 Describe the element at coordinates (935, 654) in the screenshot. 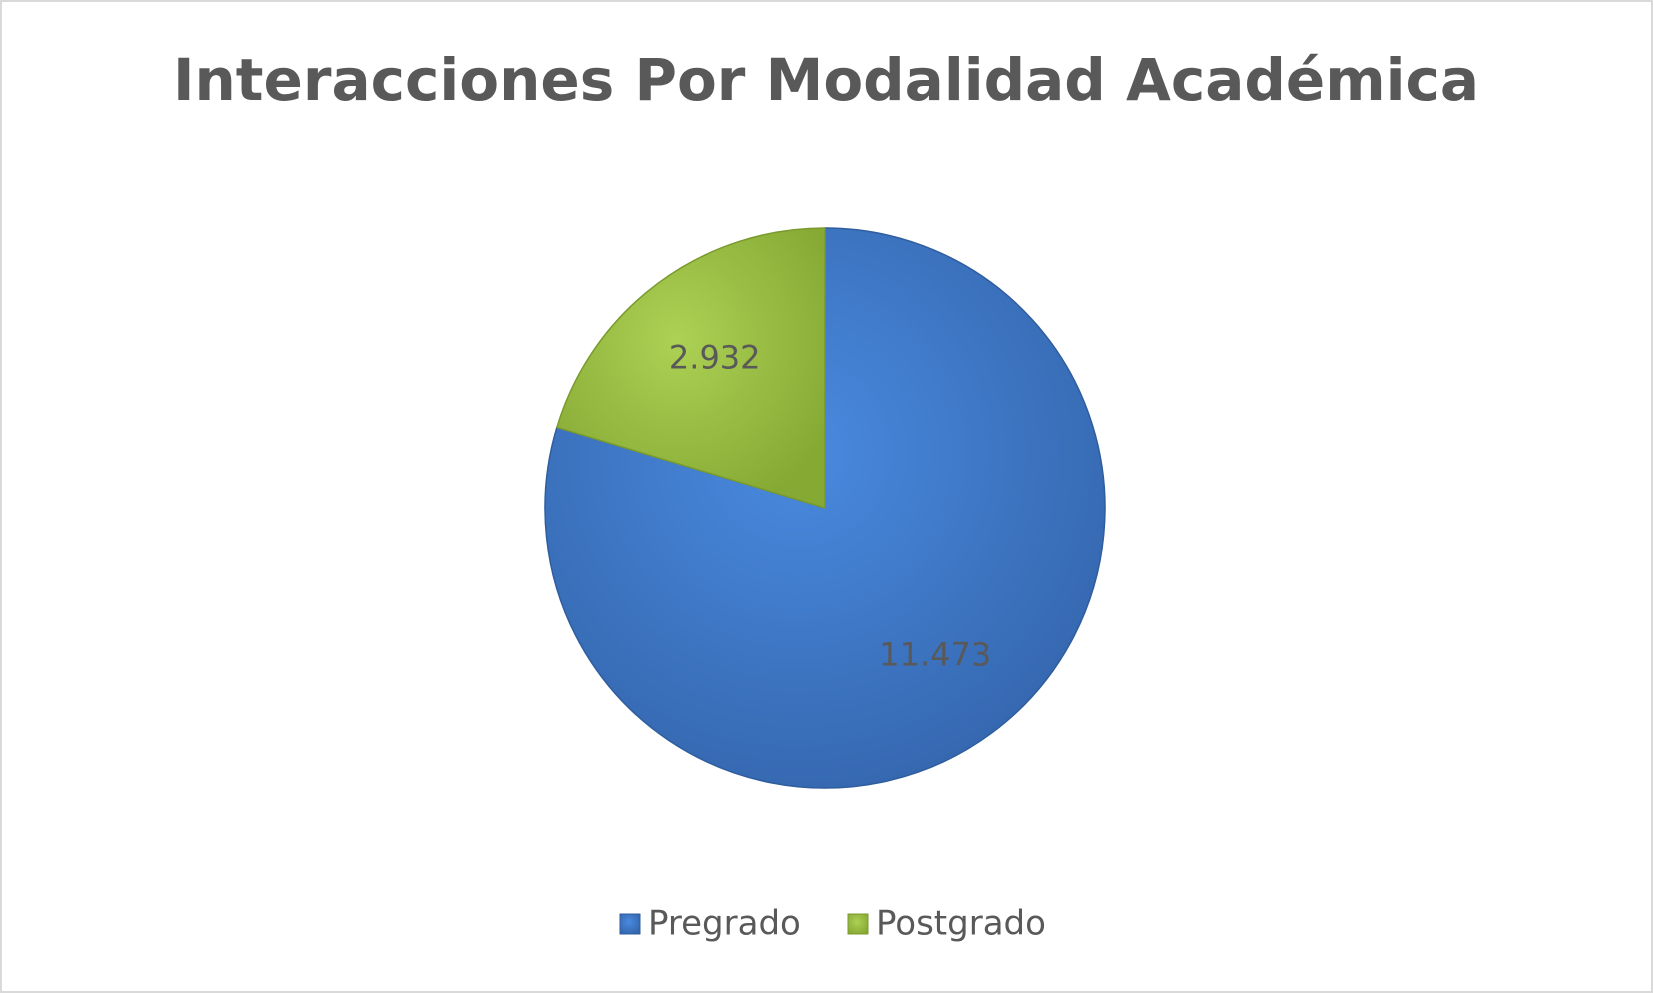

I see `data-label: 11.473` at that location.